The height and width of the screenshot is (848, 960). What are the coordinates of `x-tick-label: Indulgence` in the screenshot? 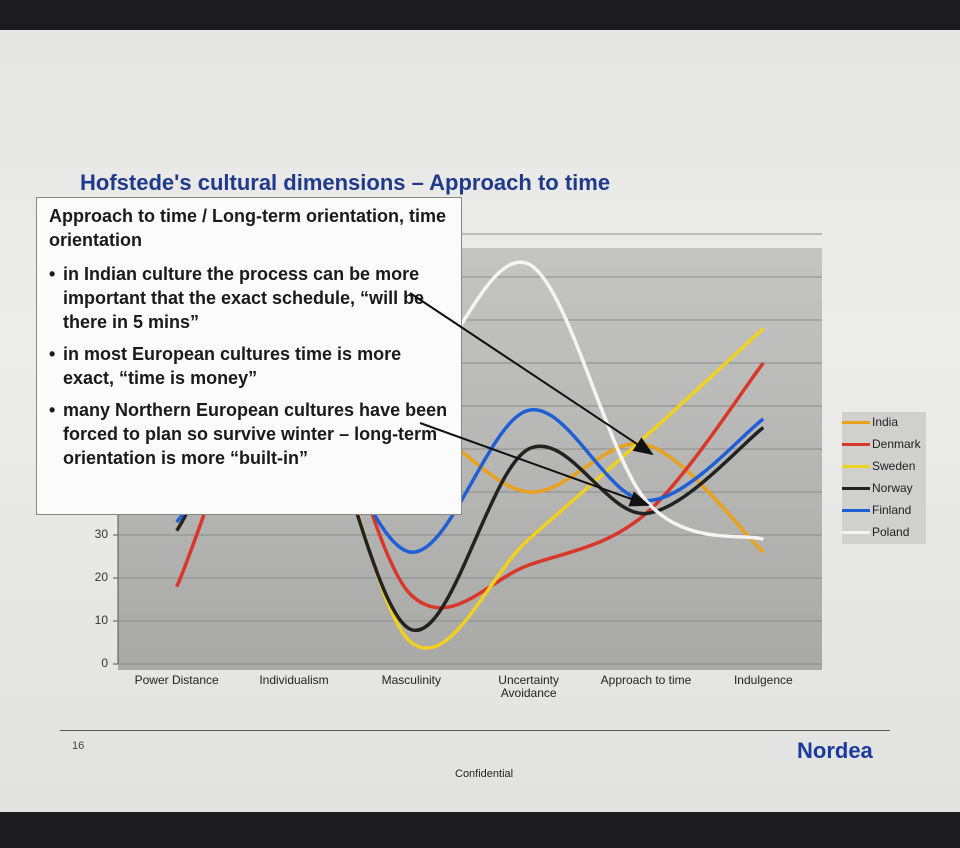 It's located at (763, 680).